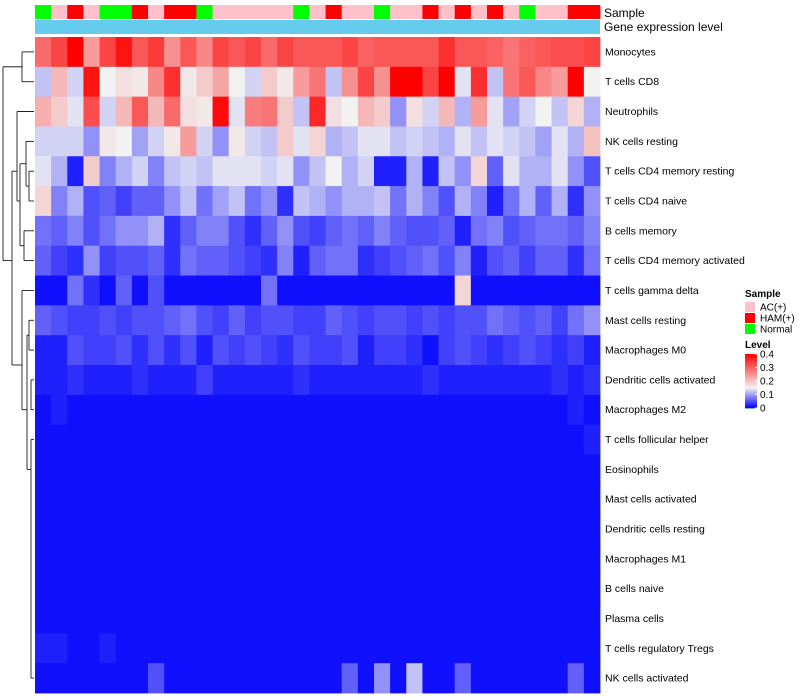 The width and height of the screenshot is (800, 700). I want to click on sample-legend-swatch, so click(750, 318).